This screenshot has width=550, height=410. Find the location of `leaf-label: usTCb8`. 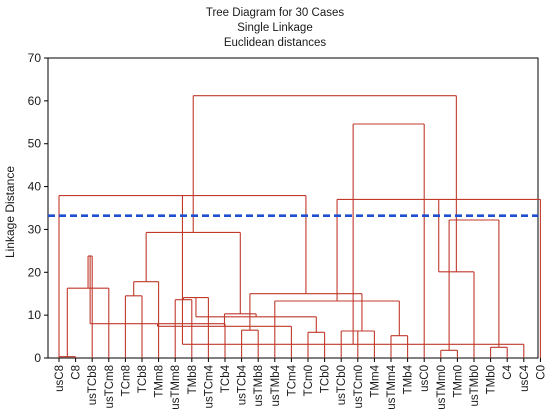

leaf-label: usTCb8 is located at coordinates (93, 385).